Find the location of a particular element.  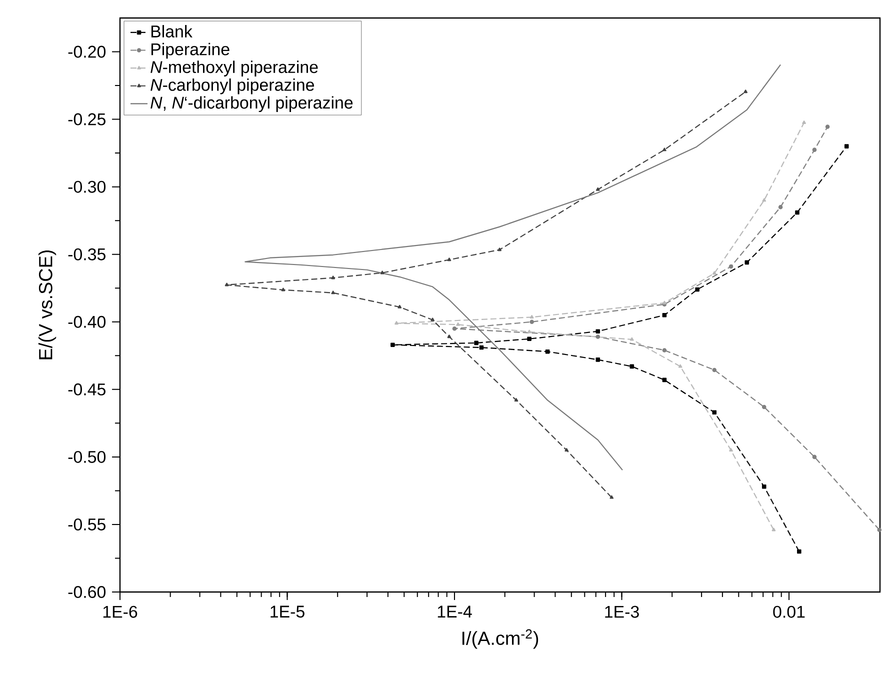

x-tick-label: 1E-4 is located at coordinates (455, 612).